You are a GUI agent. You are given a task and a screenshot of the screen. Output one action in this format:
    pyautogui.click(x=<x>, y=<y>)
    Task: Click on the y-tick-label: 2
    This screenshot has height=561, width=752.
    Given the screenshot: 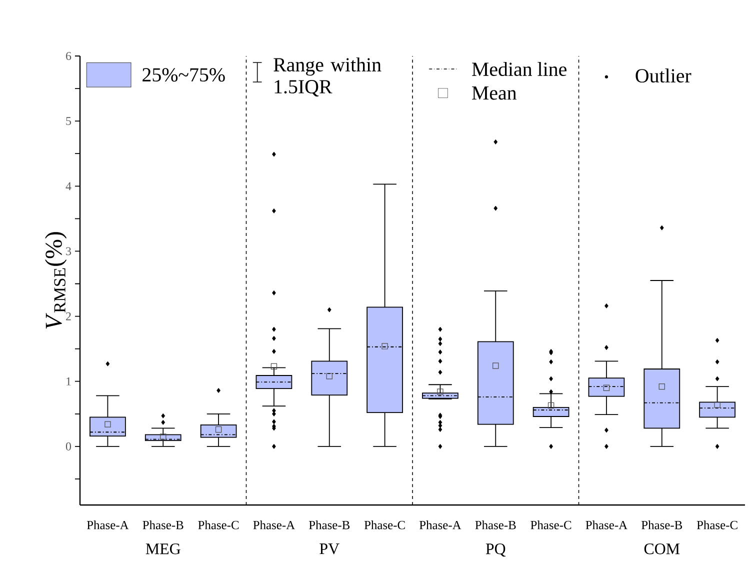 What is the action you would take?
    pyautogui.click(x=68, y=316)
    